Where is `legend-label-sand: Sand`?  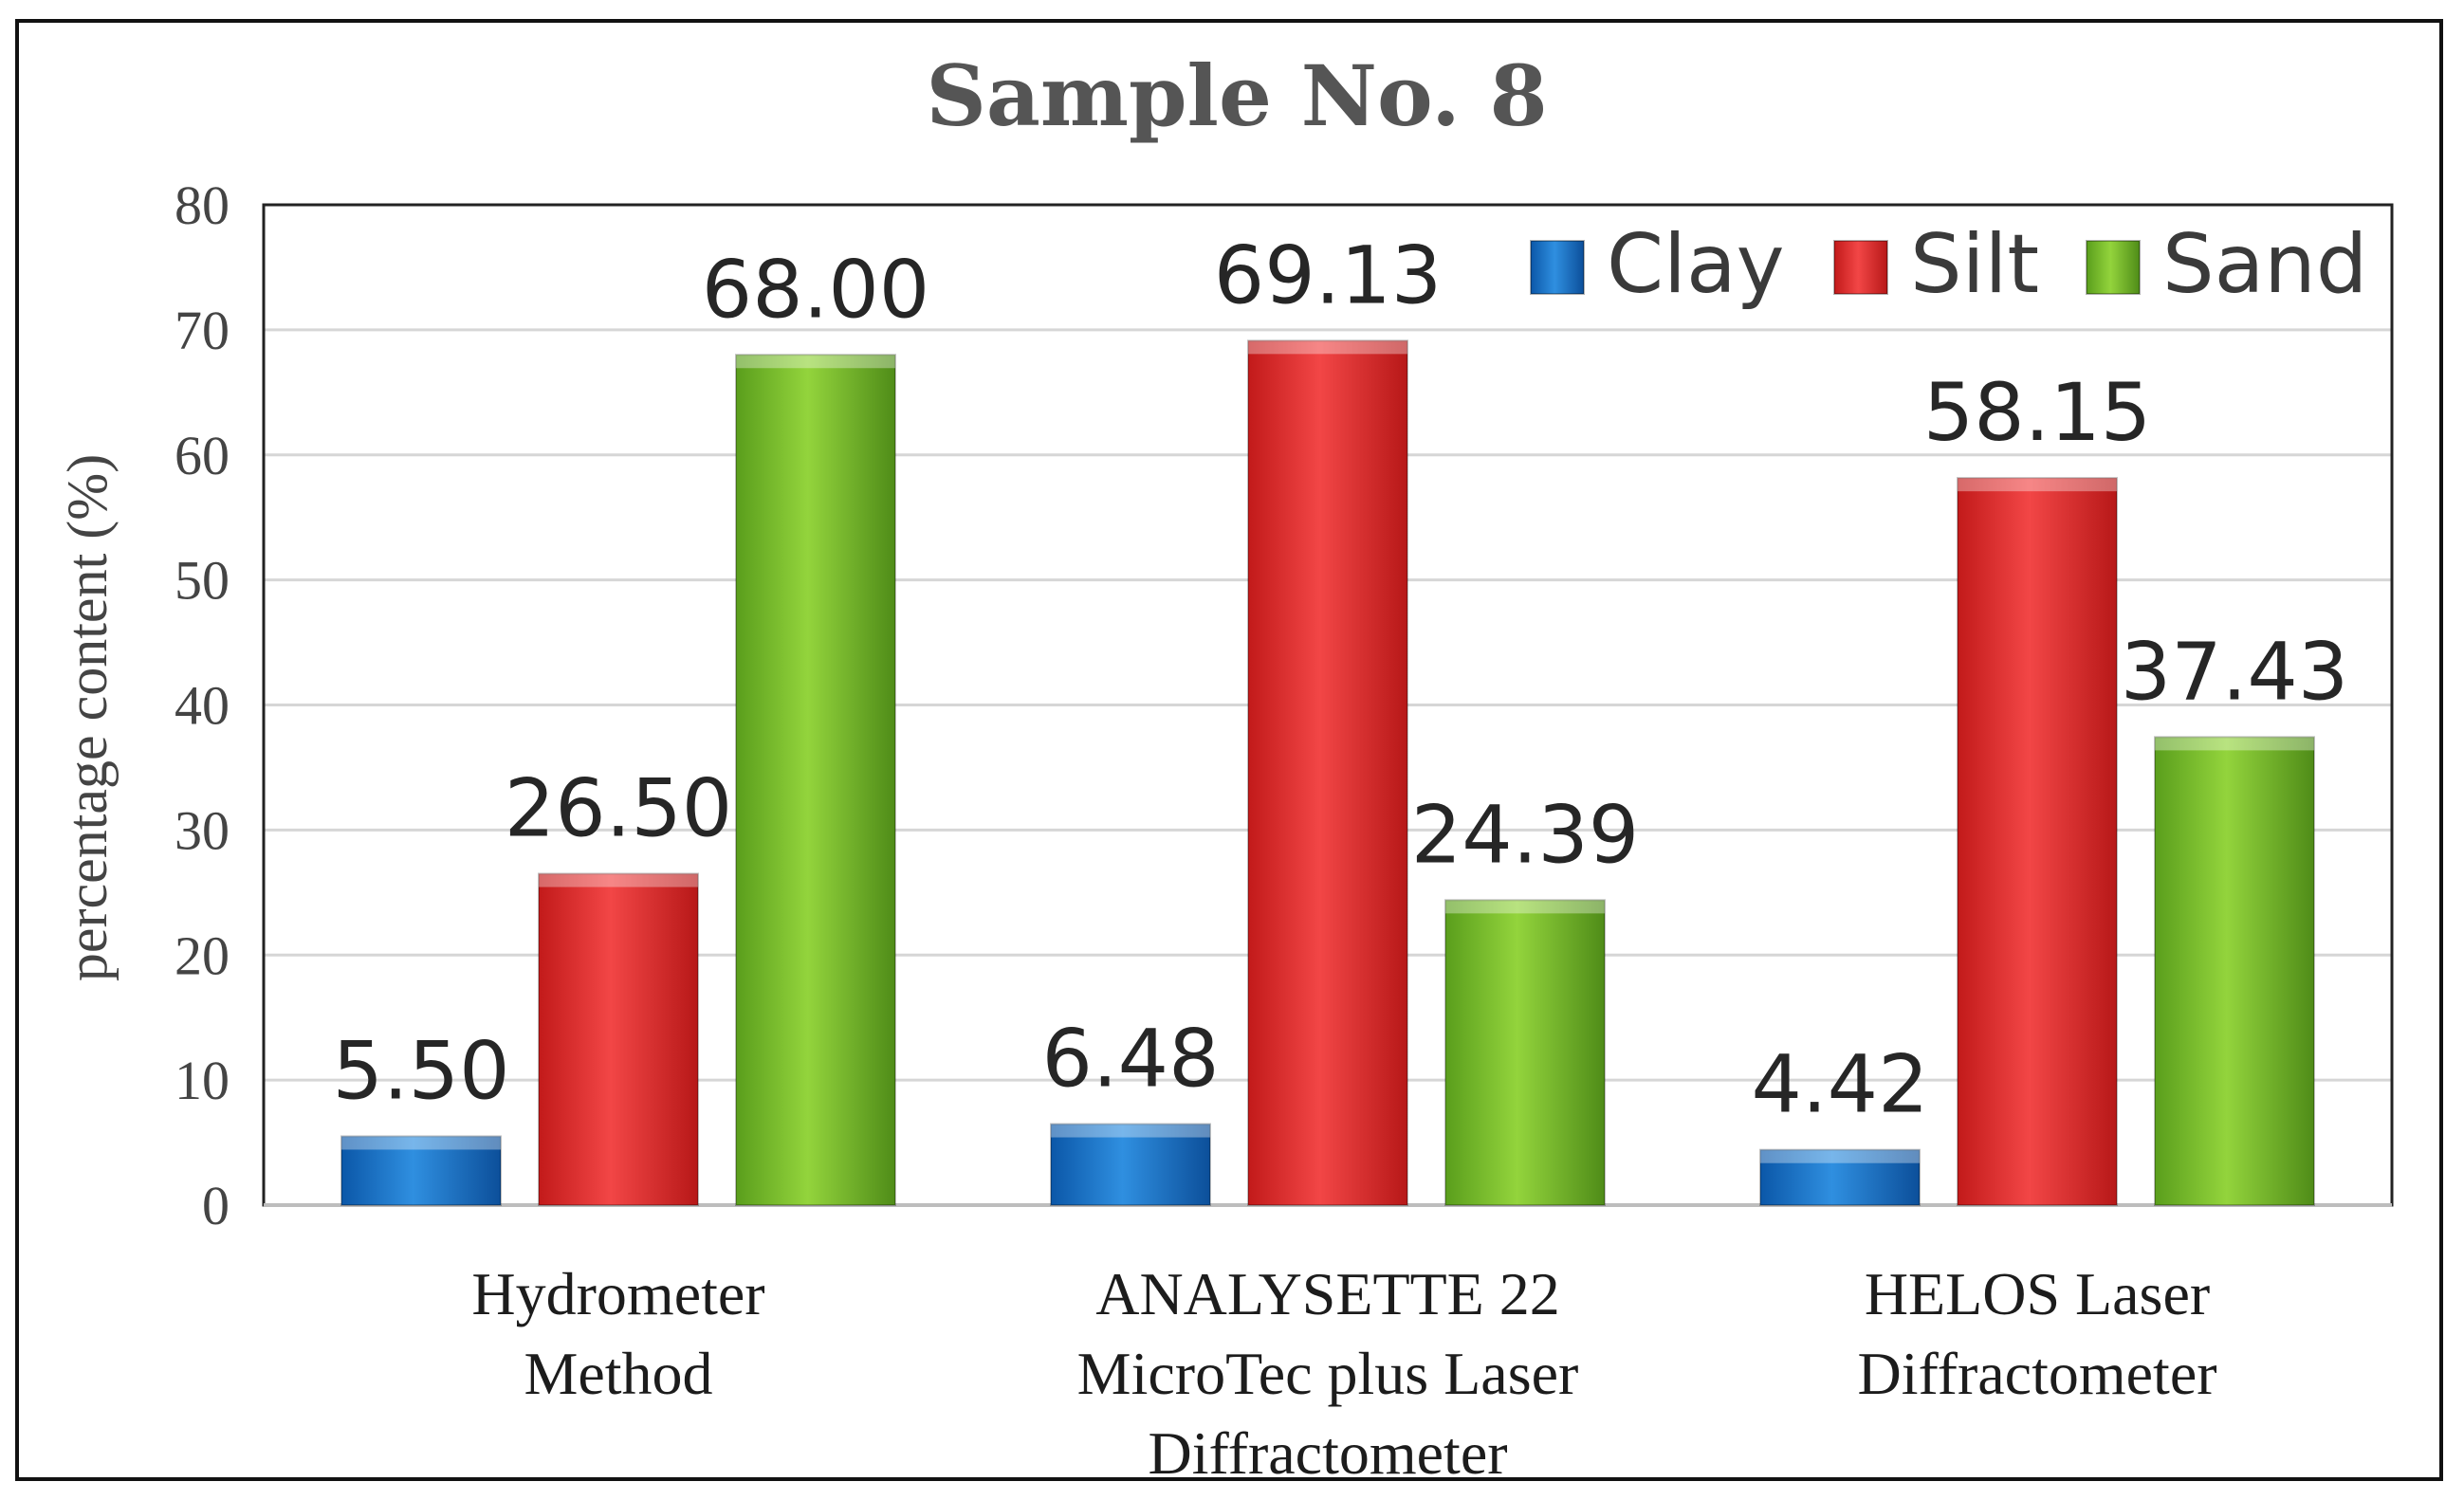 legend-label-sand: Sand is located at coordinates (2264, 264).